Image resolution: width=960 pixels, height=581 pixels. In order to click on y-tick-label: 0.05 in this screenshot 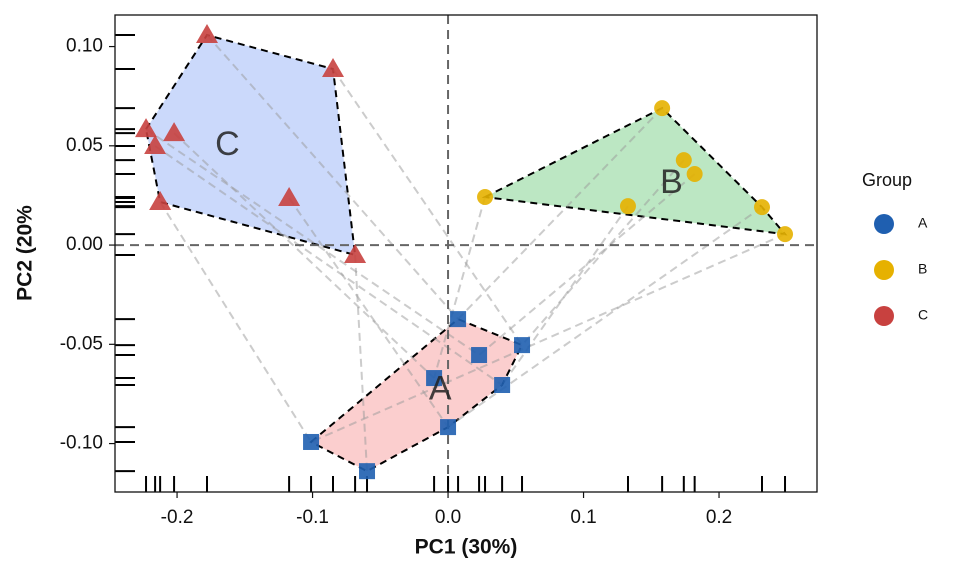, I will do `click(84, 145)`.